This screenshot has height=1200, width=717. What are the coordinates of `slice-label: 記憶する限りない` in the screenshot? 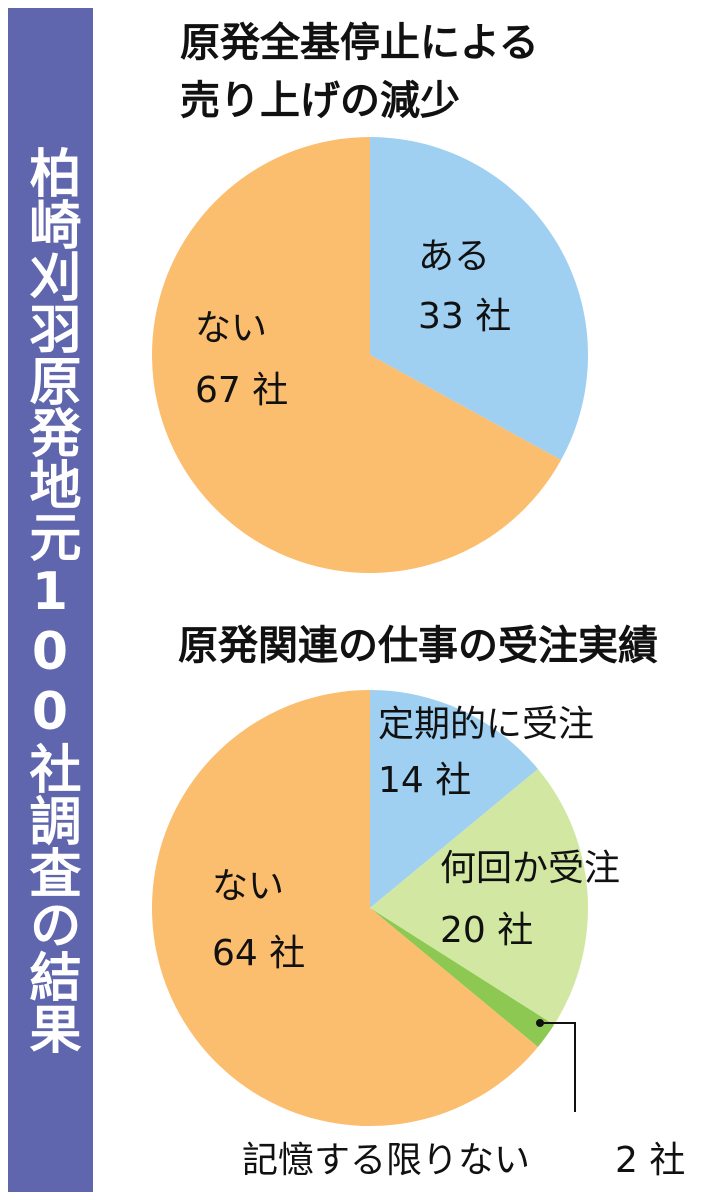 It's located at (386, 1160).